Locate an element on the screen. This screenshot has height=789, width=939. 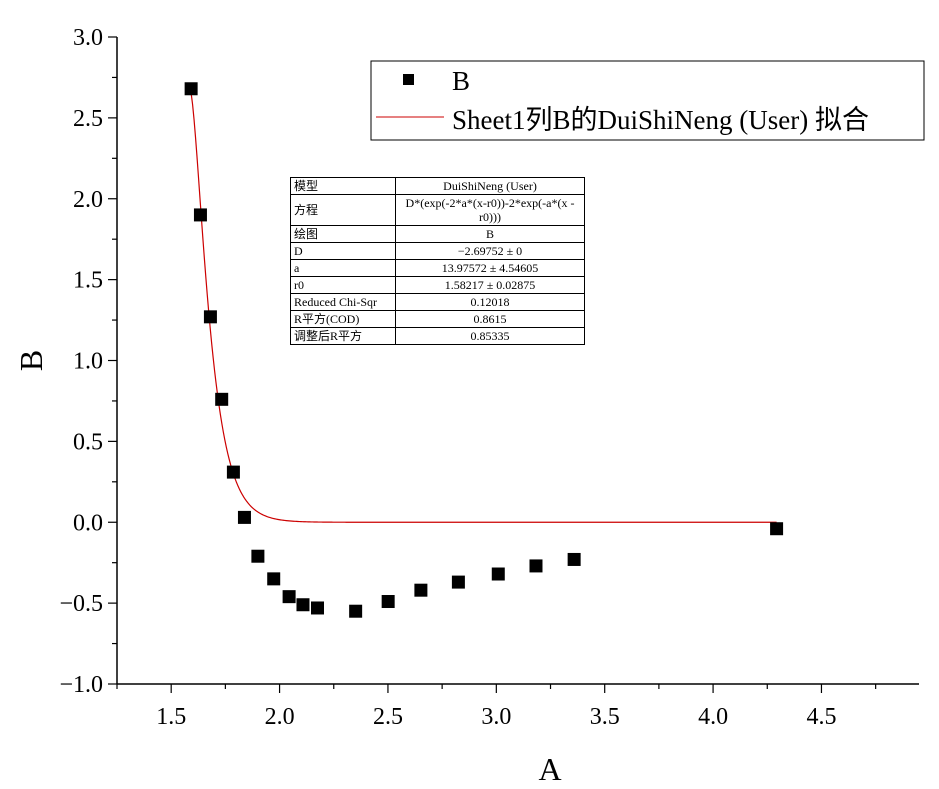
y-axis-title: B is located at coordinates (31, 360).